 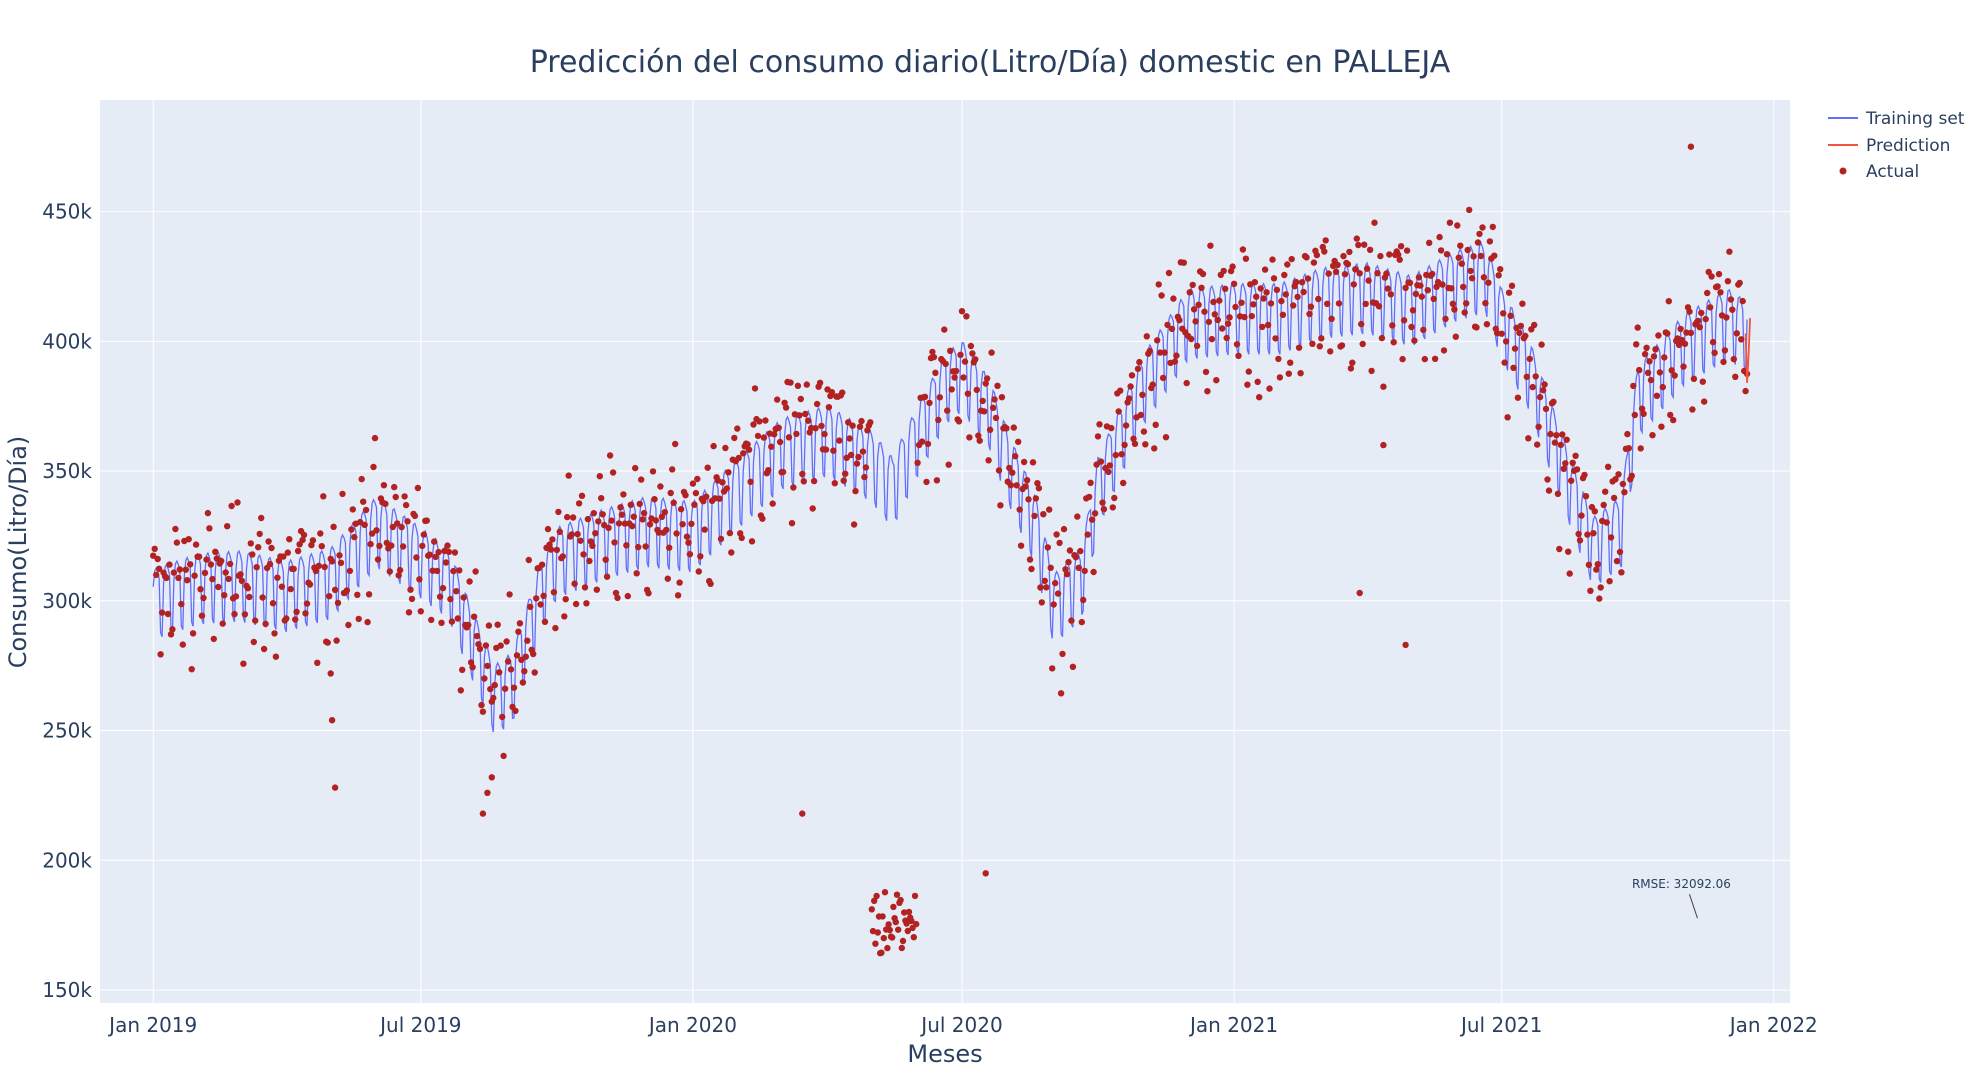 What do you see at coordinates (67, 860) in the screenshot?
I see `y-tick-label: 200k` at bounding box center [67, 860].